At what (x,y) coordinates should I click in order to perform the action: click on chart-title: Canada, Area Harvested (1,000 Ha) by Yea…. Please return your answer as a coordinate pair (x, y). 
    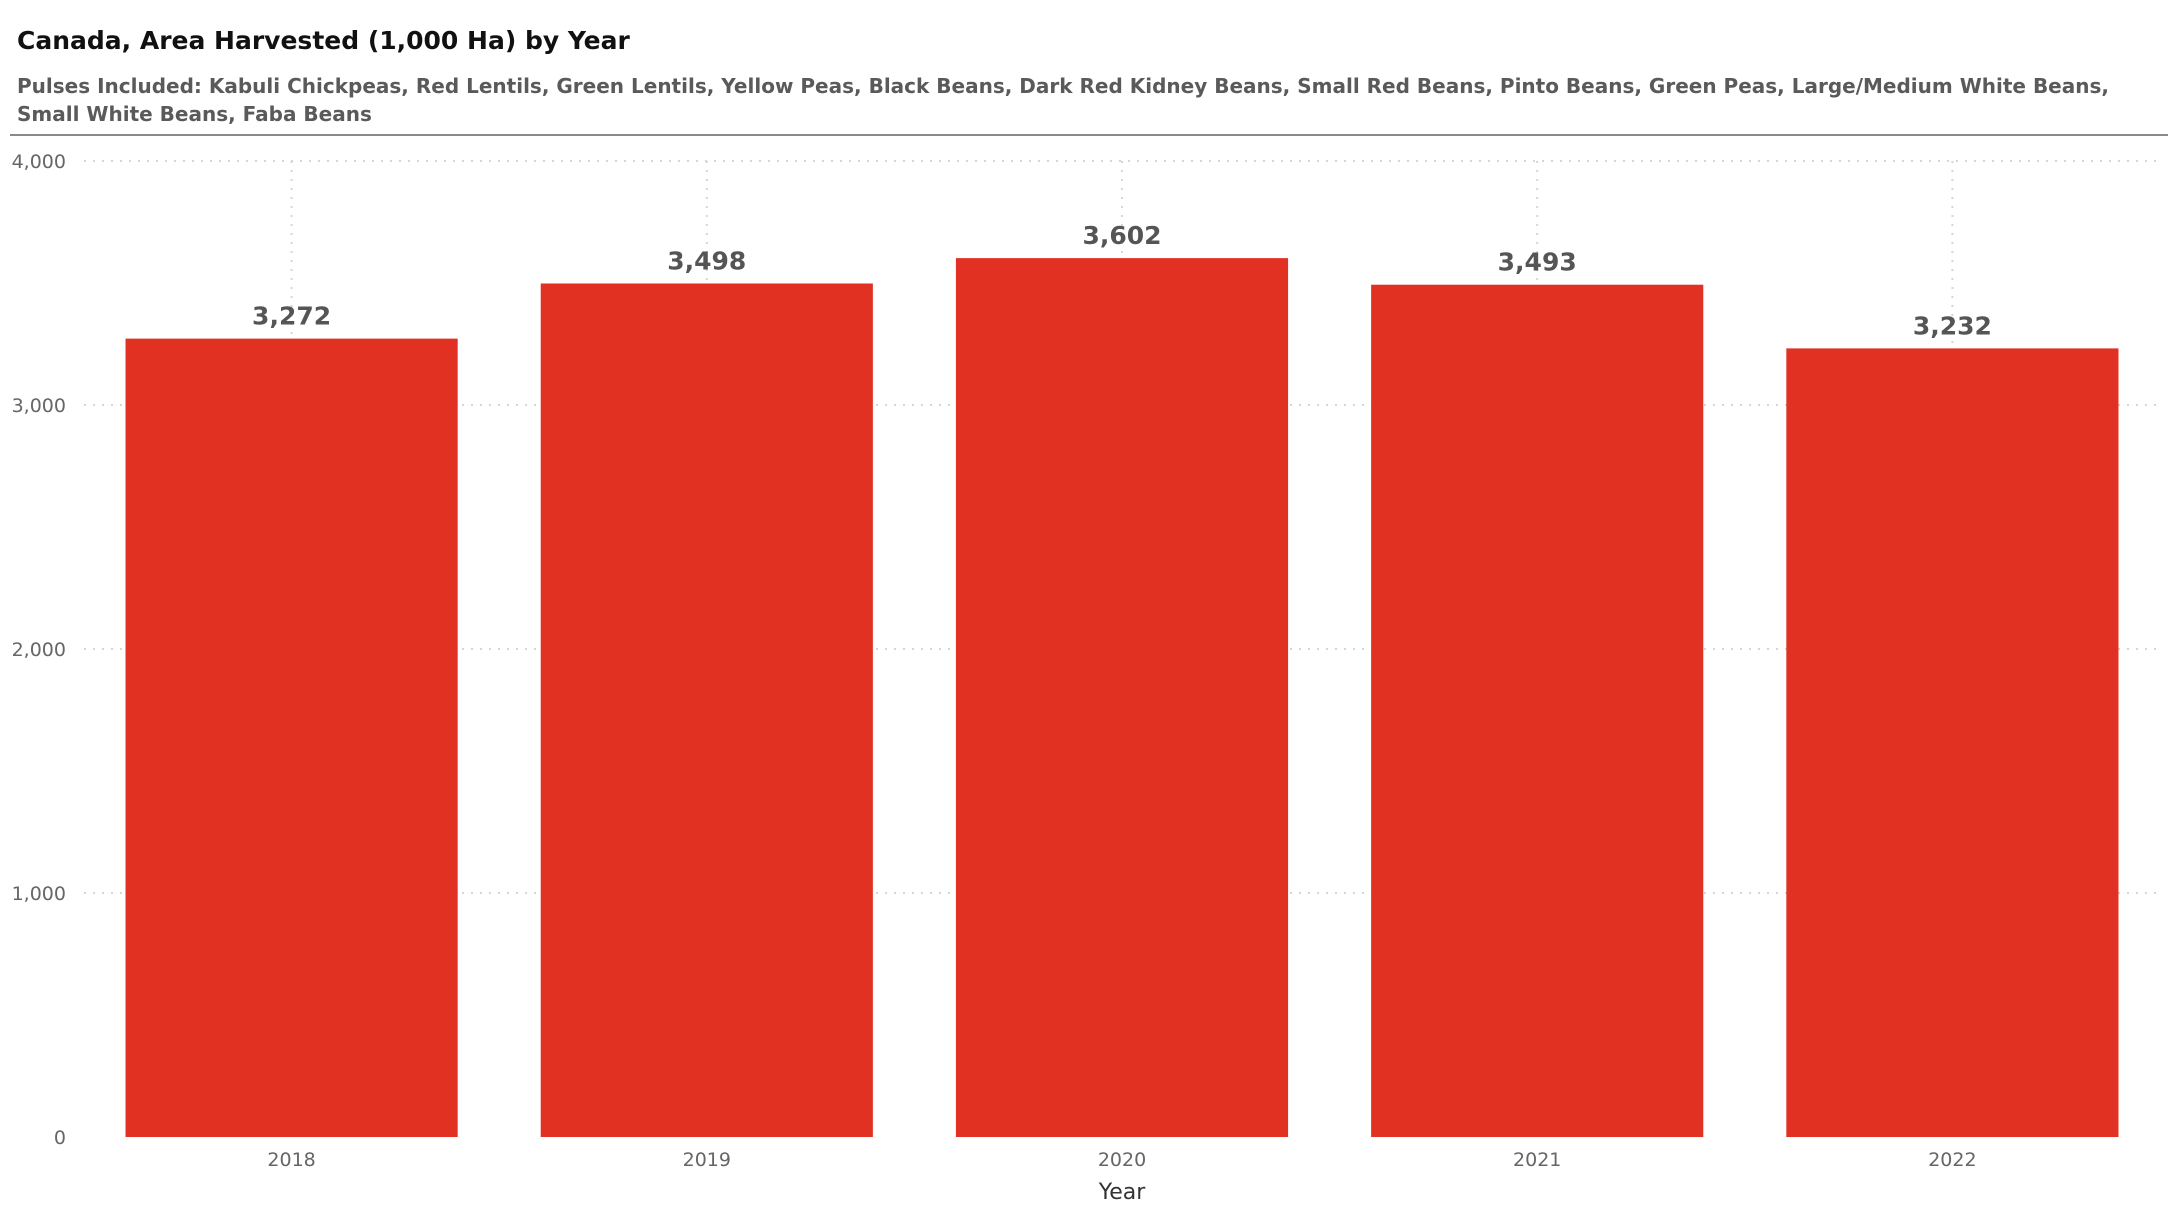
    Looking at the image, I should click on (323, 40).